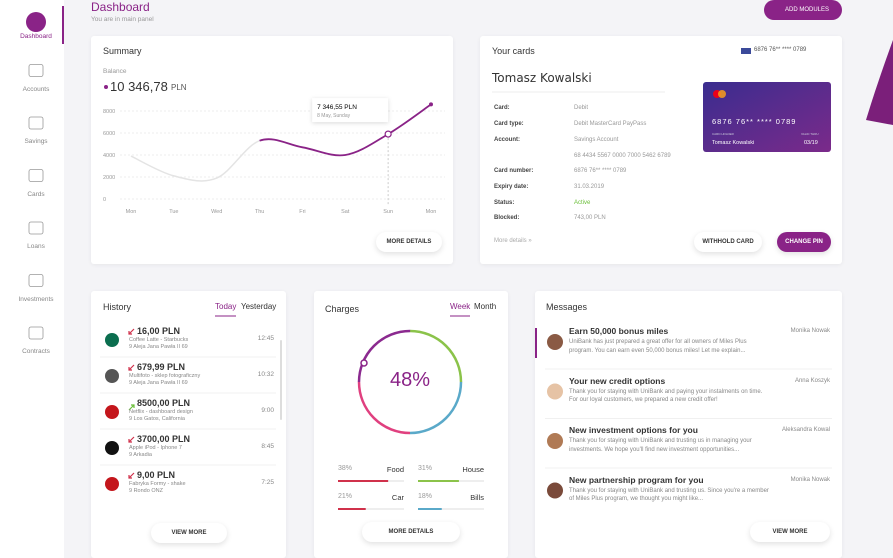 Image resolution: width=893 pixels, height=558 pixels. I want to click on holder: Tomasz Kowalski, so click(542, 78).